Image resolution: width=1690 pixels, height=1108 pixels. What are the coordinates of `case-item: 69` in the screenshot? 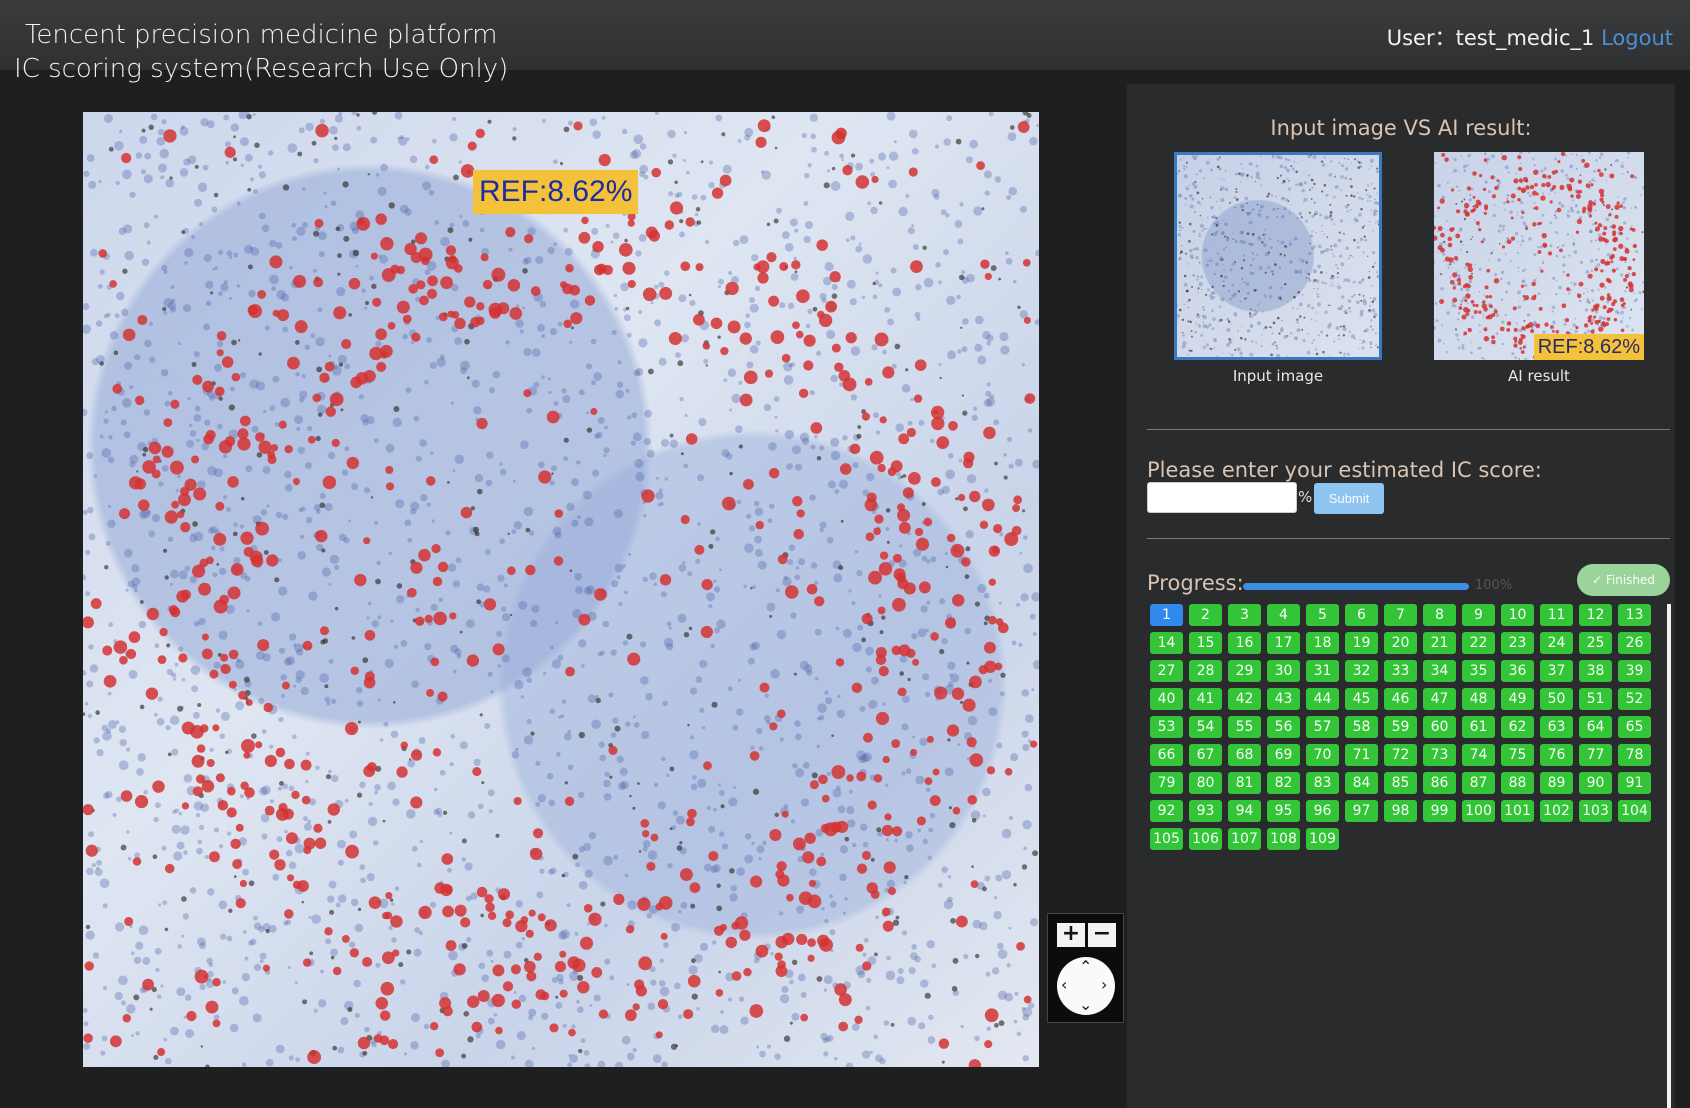 It's located at (1283, 755).